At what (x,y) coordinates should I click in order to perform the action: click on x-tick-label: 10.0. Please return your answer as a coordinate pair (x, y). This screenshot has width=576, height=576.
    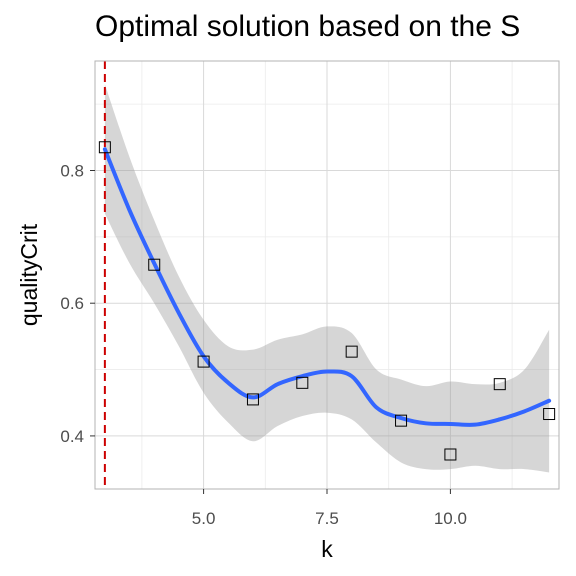
    Looking at the image, I should click on (450, 518).